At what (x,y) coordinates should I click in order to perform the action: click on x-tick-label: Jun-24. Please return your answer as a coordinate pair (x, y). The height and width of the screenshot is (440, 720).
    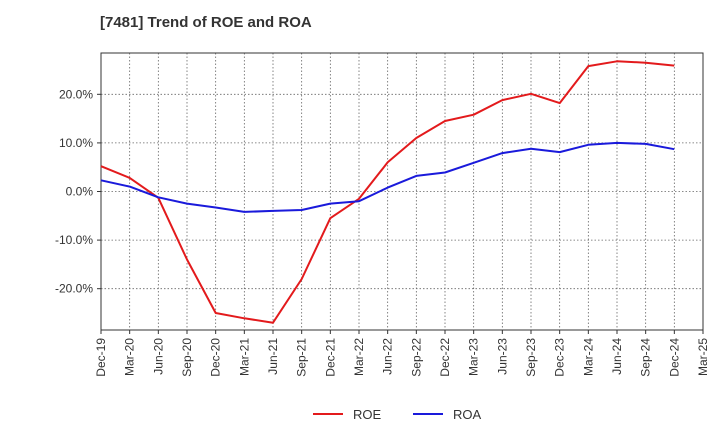
    Looking at the image, I should click on (617, 356).